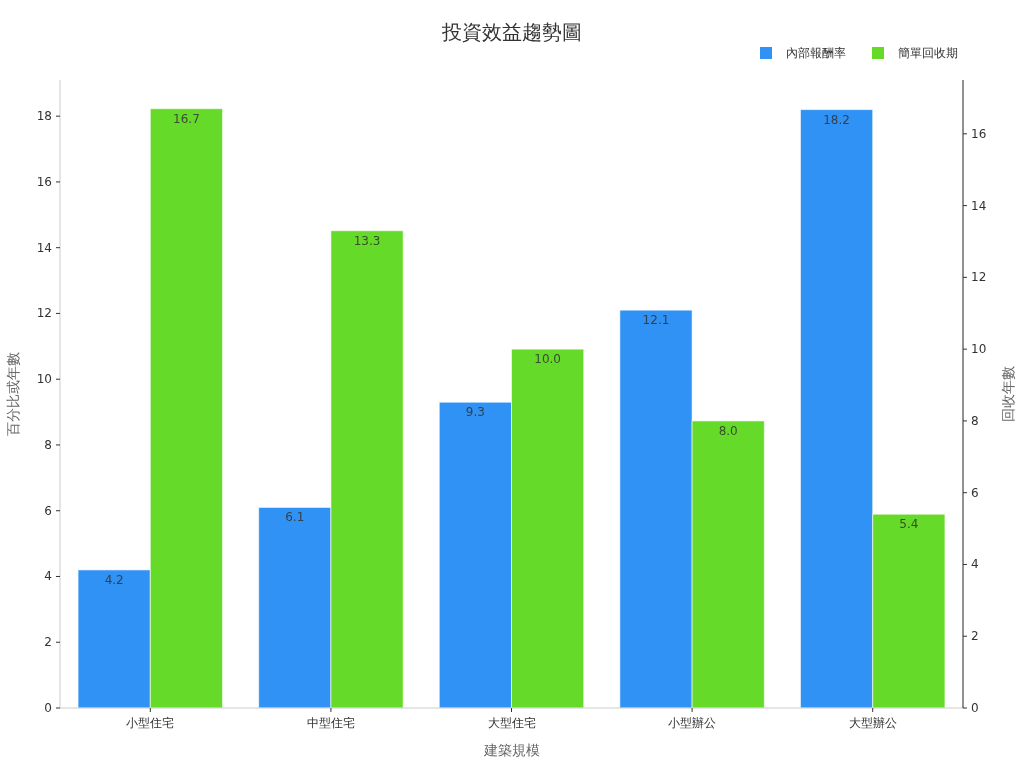  What do you see at coordinates (186, 118) in the screenshot?
I see `data-label: 16.7` at bounding box center [186, 118].